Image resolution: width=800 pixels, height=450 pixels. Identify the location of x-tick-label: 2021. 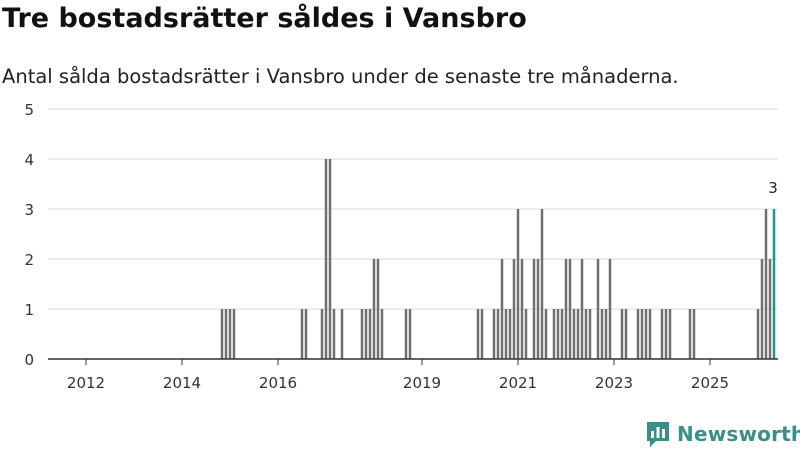
(518, 383).